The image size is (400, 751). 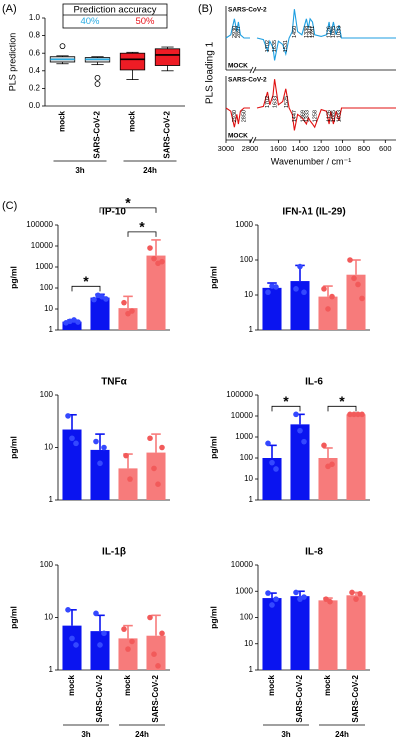 I want to click on x-tick-label: 1000, so click(x=342, y=148).